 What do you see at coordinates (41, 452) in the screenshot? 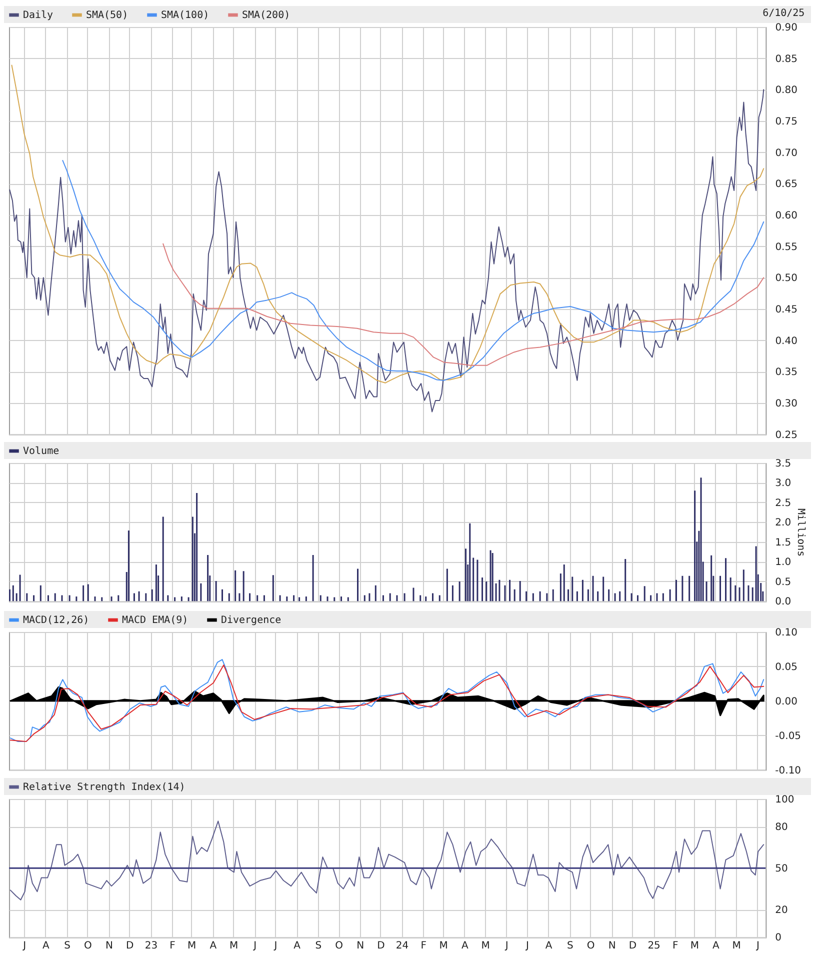
I see `legend-label: Volume` at bounding box center [41, 452].